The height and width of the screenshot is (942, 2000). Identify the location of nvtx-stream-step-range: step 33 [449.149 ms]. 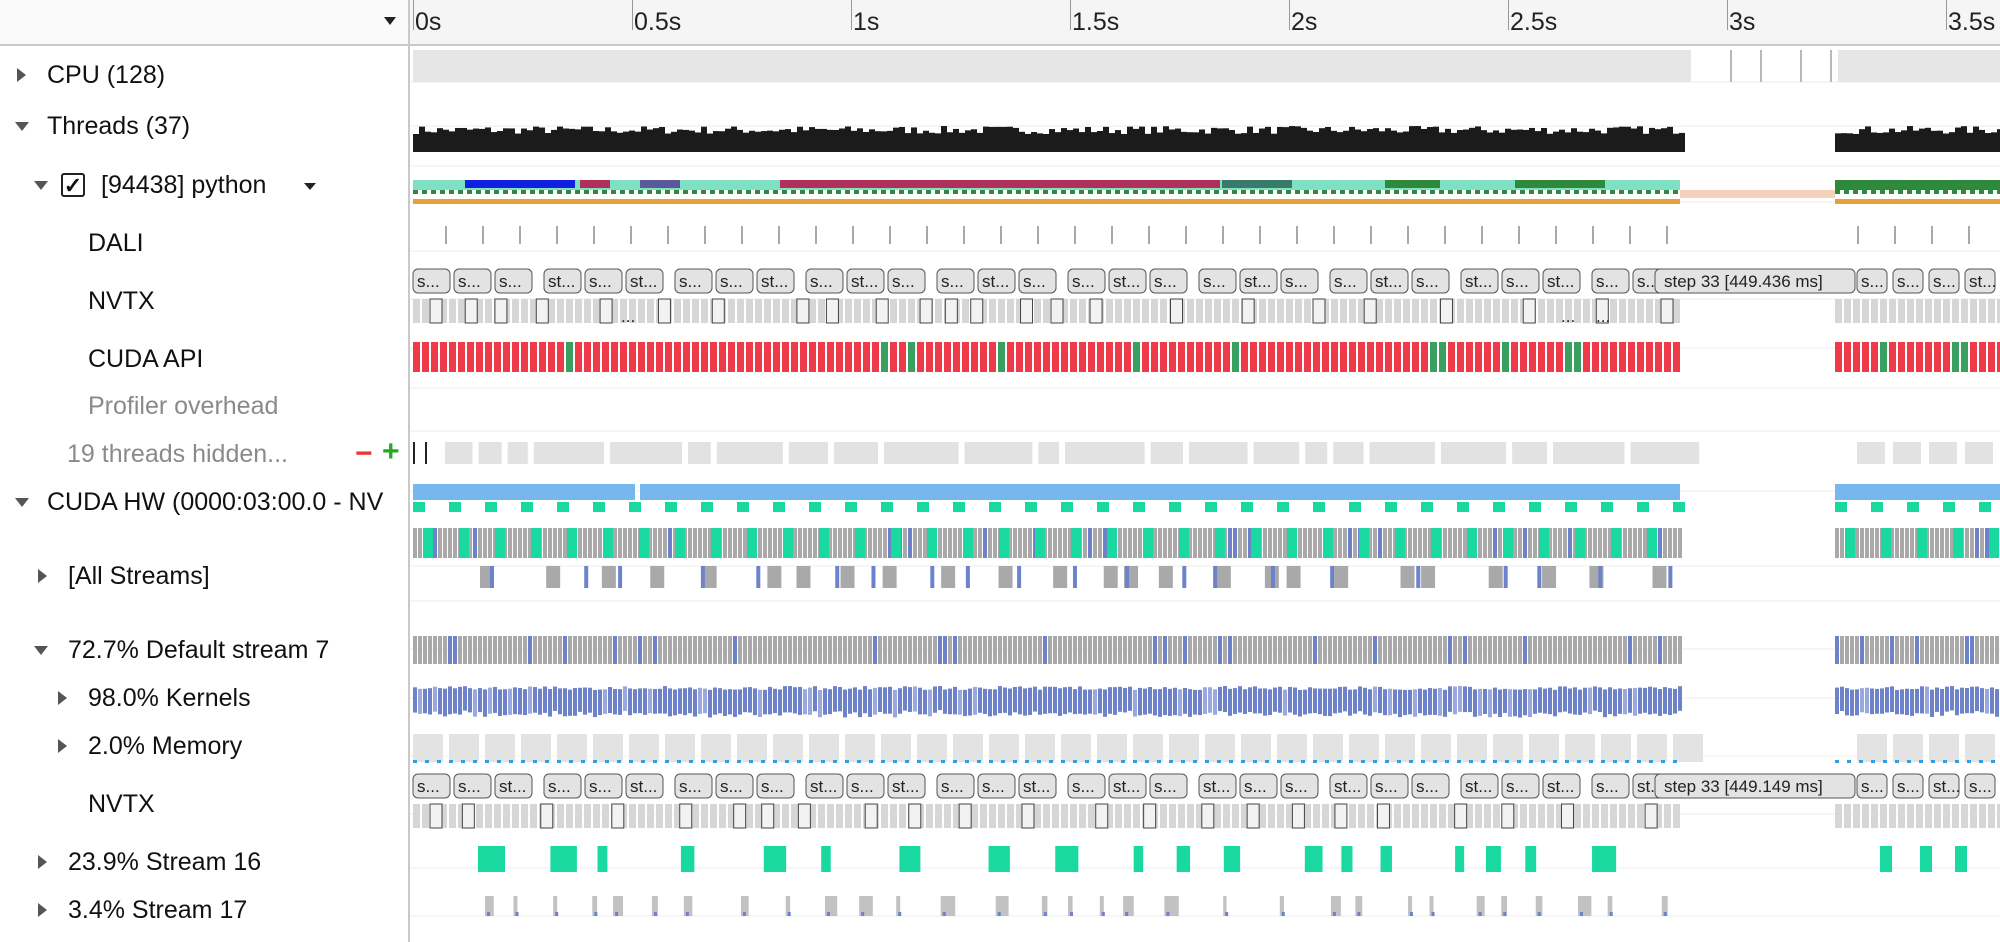
(1755, 786).